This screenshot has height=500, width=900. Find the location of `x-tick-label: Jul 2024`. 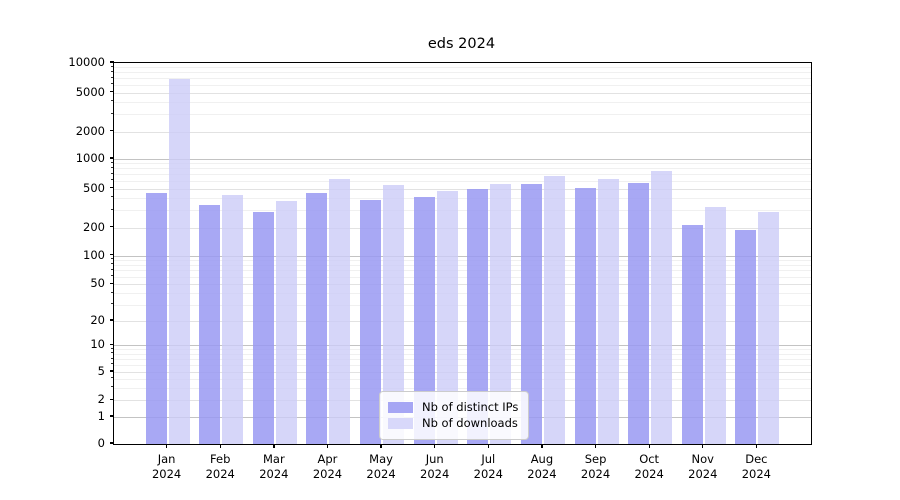

x-tick-label: Jul 2024 is located at coordinates (488, 466).